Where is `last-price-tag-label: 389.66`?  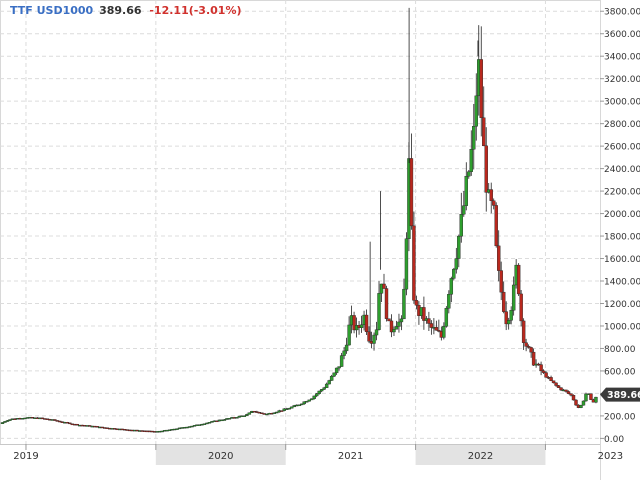 last-price-tag-label: 389.66 is located at coordinates (623, 395).